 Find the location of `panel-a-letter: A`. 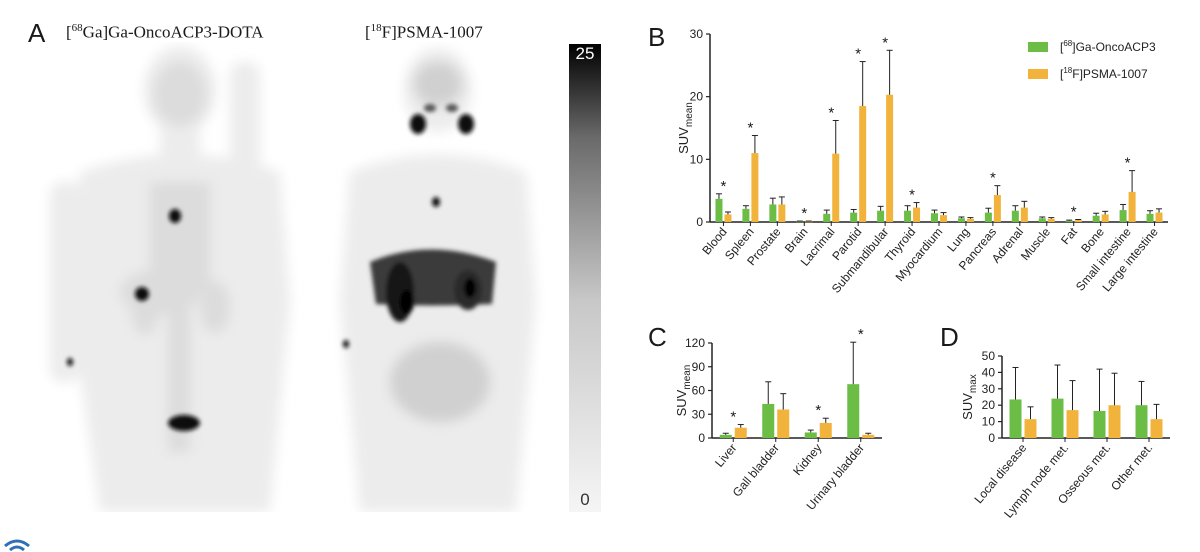

panel-a-letter: A is located at coordinates (37, 33).